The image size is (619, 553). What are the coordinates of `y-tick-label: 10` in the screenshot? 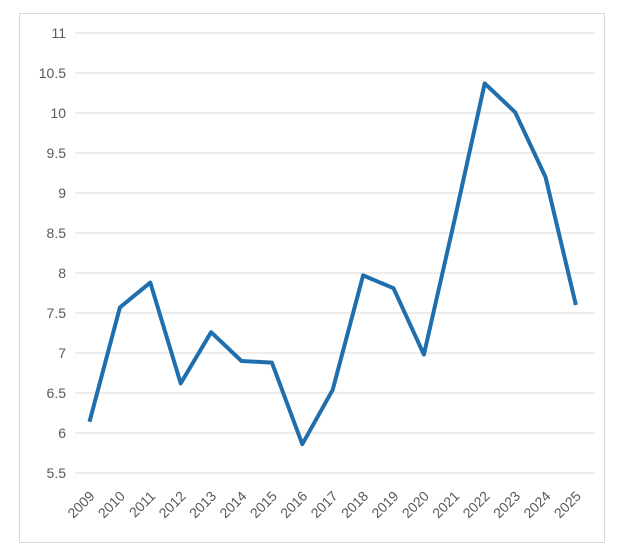 It's located at (58, 113).